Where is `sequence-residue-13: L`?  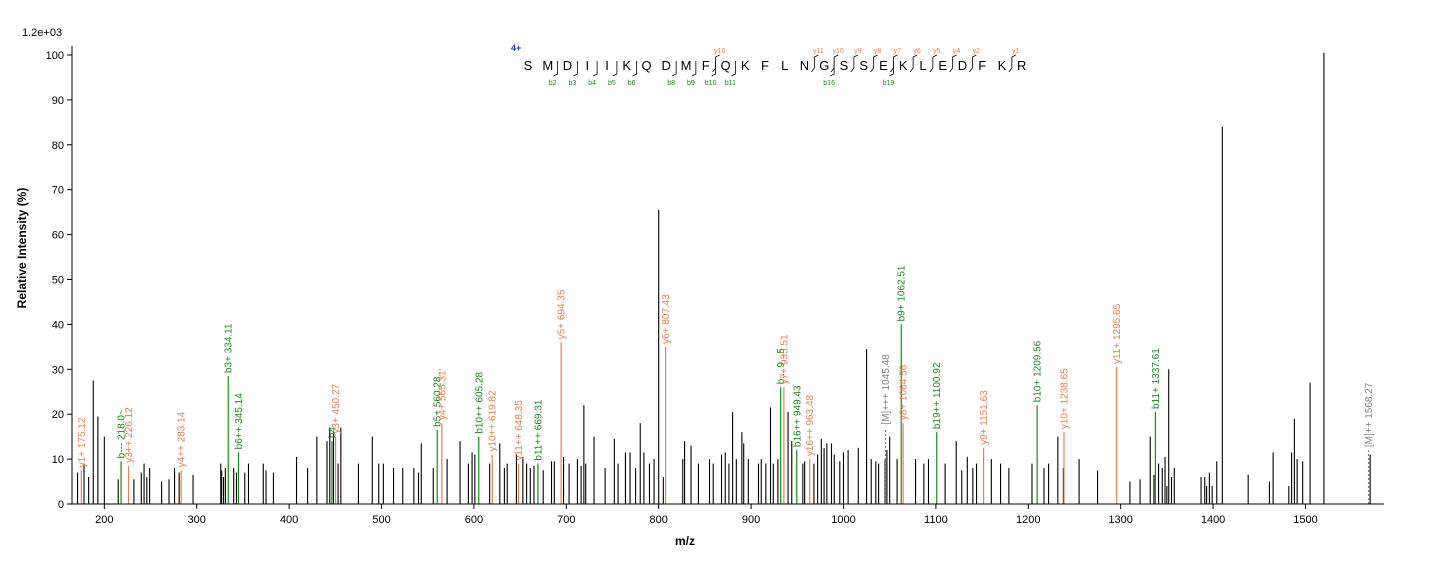
sequence-residue-13: L is located at coordinates (784, 65).